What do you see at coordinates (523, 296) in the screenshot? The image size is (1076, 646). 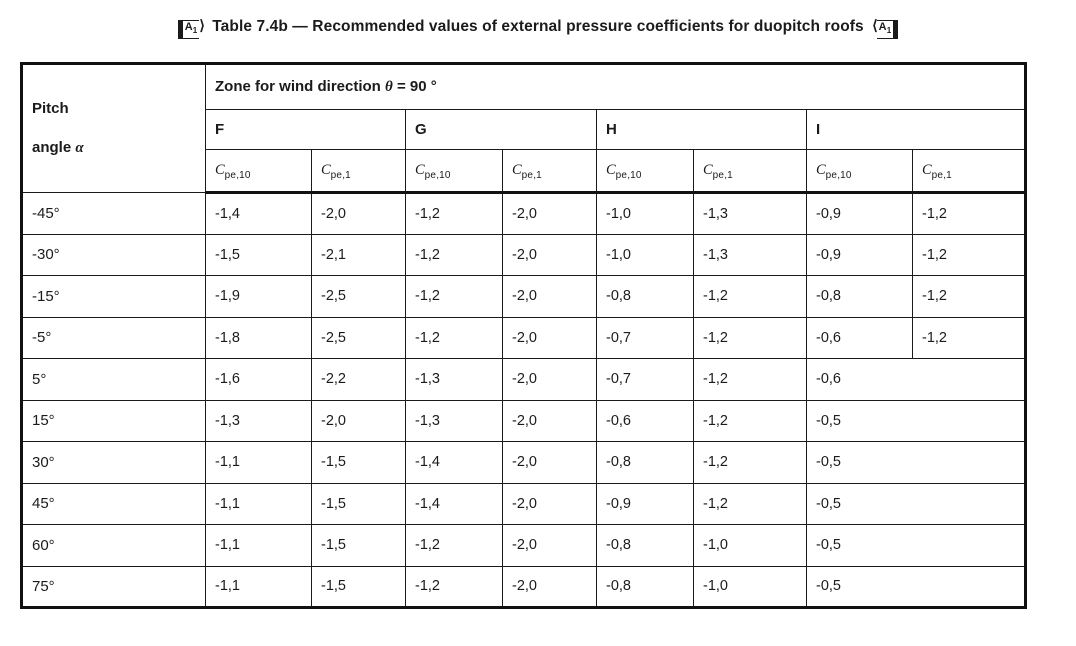 I see `table-row: -15° -1,9 -2,5 -1,2 -2,0 -0,8 -1,2 -0,8 -1,2` at bounding box center [523, 296].